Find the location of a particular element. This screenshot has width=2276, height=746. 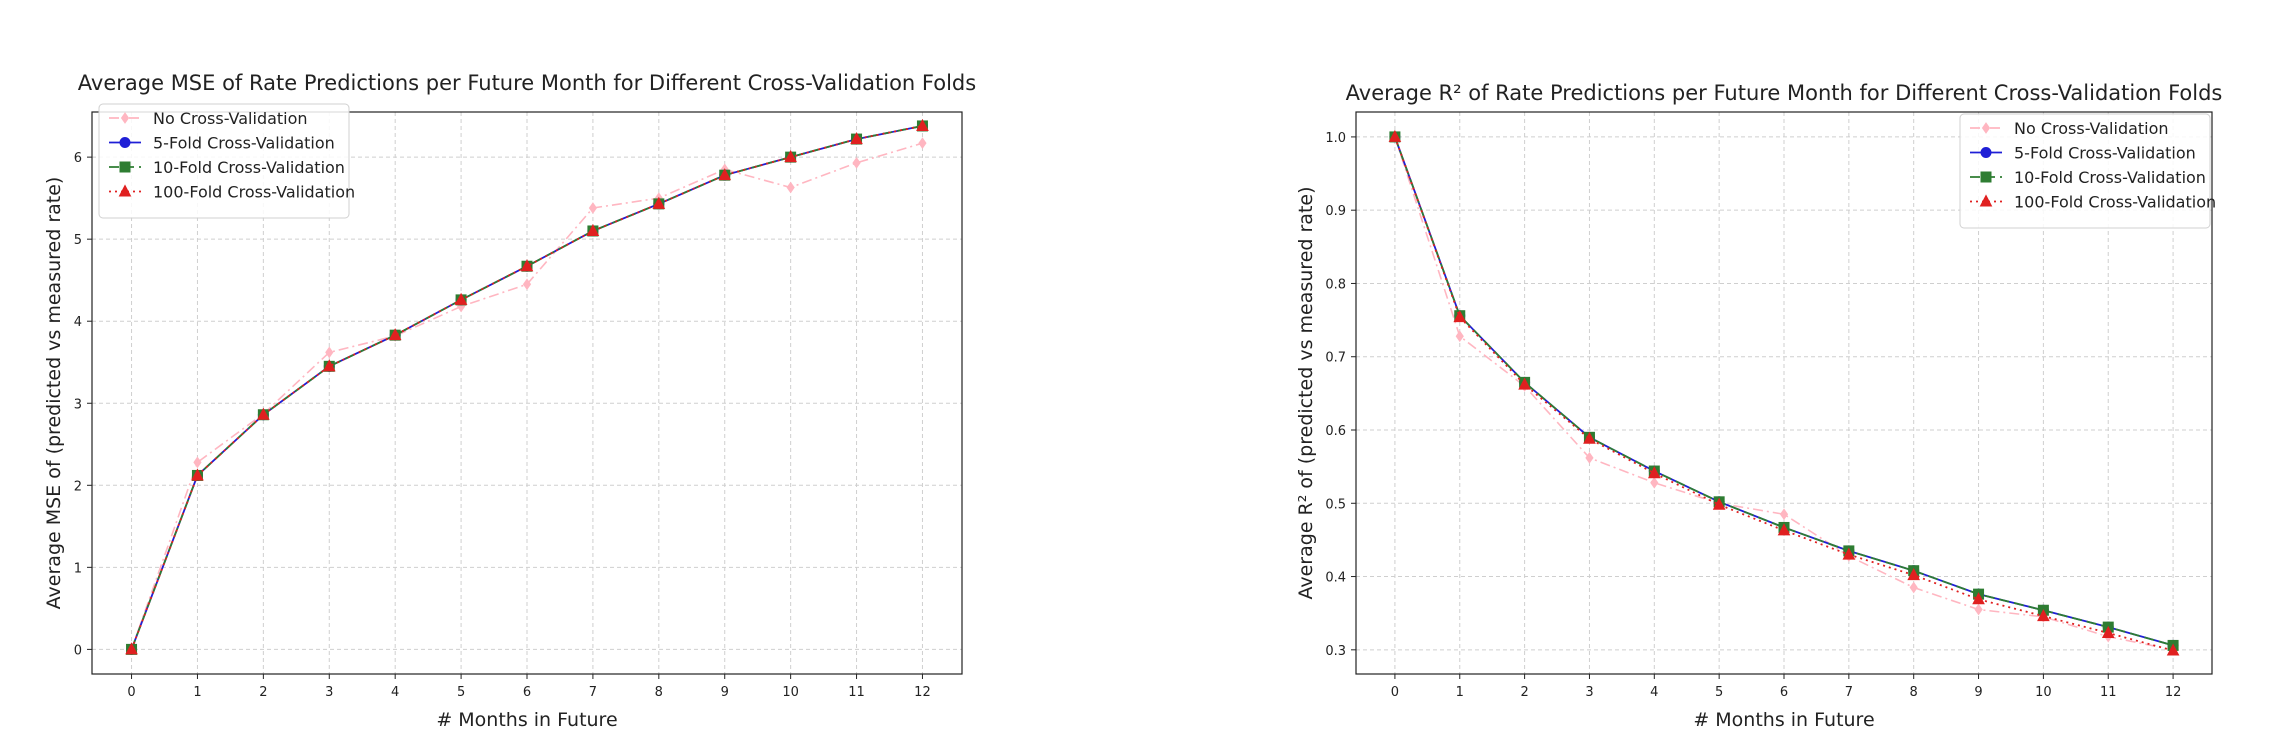

mse-legend-label: 100-Fold Cross-Validation is located at coordinates (254, 192).